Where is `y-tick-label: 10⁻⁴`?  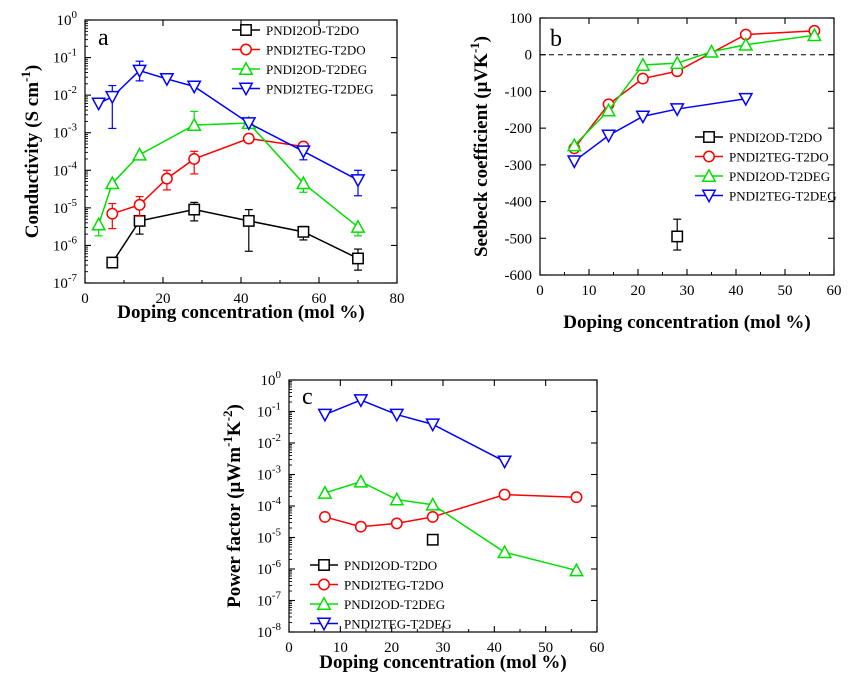 y-tick-label: 10⁻⁴ is located at coordinates (65, 169).